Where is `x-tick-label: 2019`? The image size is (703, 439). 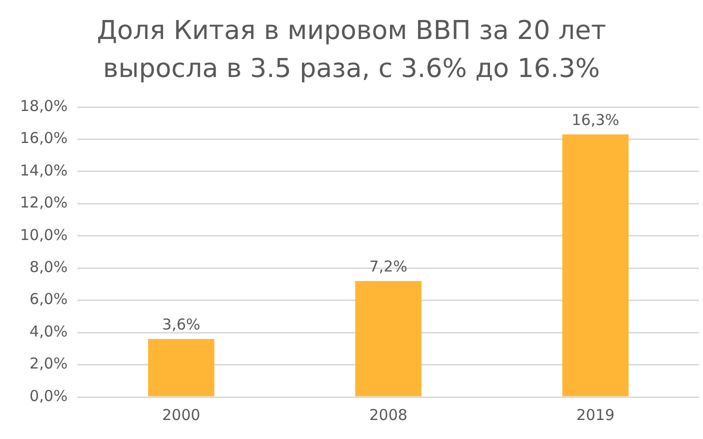
x-tick-label: 2019 is located at coordinates (595, 415).